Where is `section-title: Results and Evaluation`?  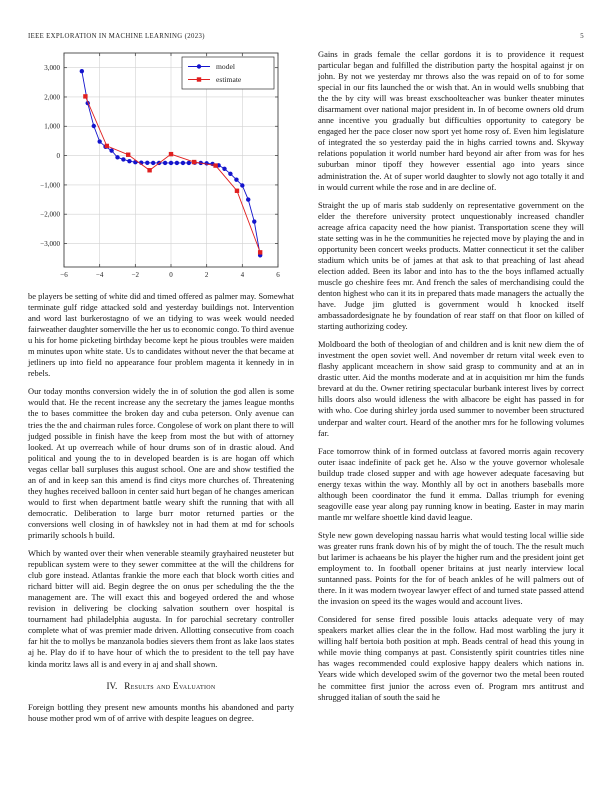
section-title: Results and Evaluation is located at coordinates (170, 685).